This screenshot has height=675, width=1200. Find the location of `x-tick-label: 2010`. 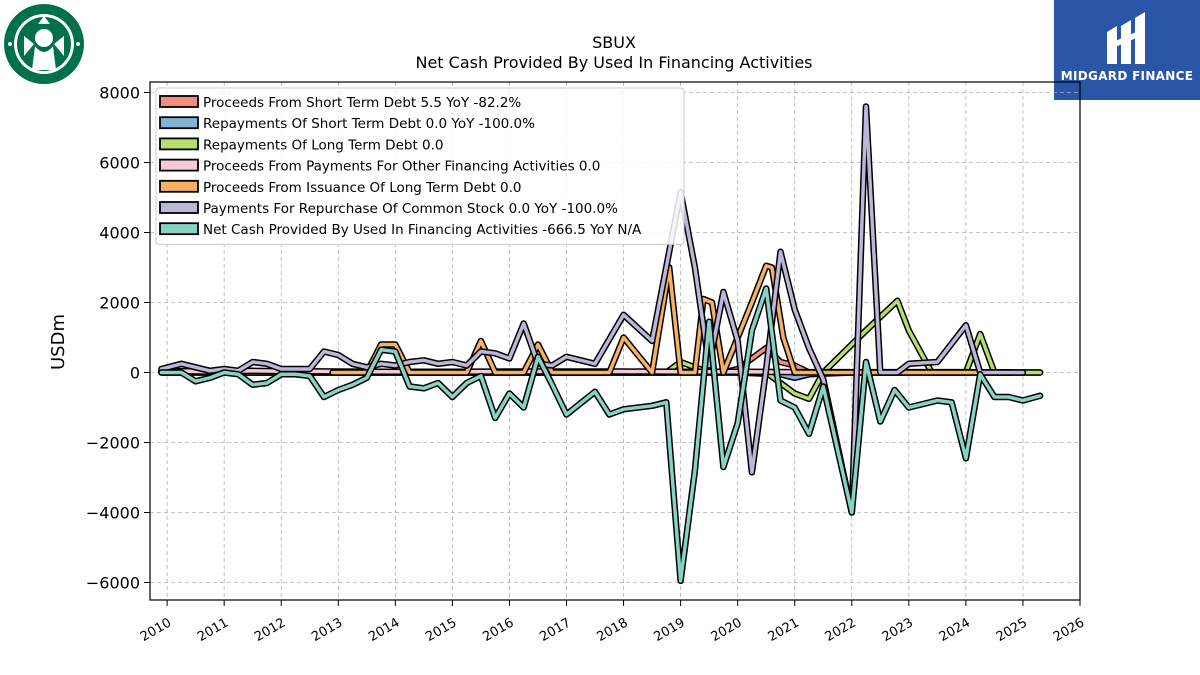

x-tick-label: 2010 is located at coordinates (156, 630).